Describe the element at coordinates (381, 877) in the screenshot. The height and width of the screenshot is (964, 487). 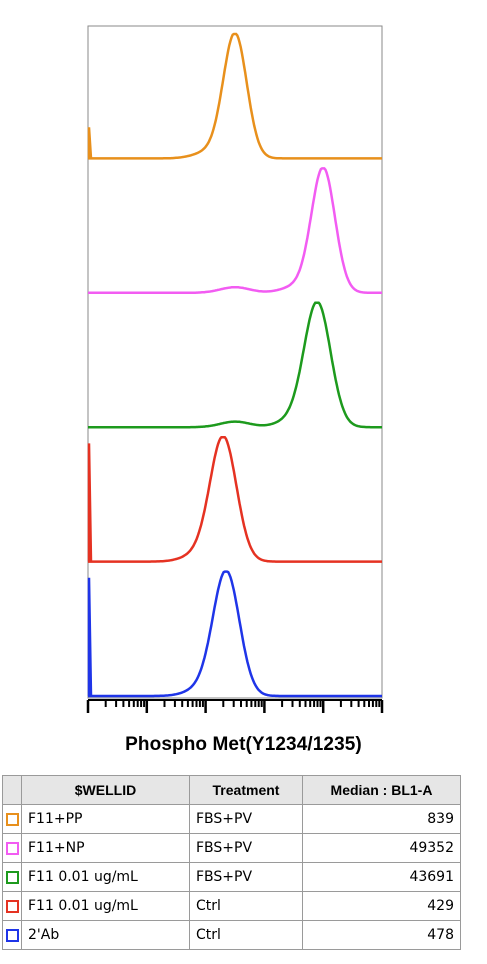
I see `median-cell: 43691` at that location.